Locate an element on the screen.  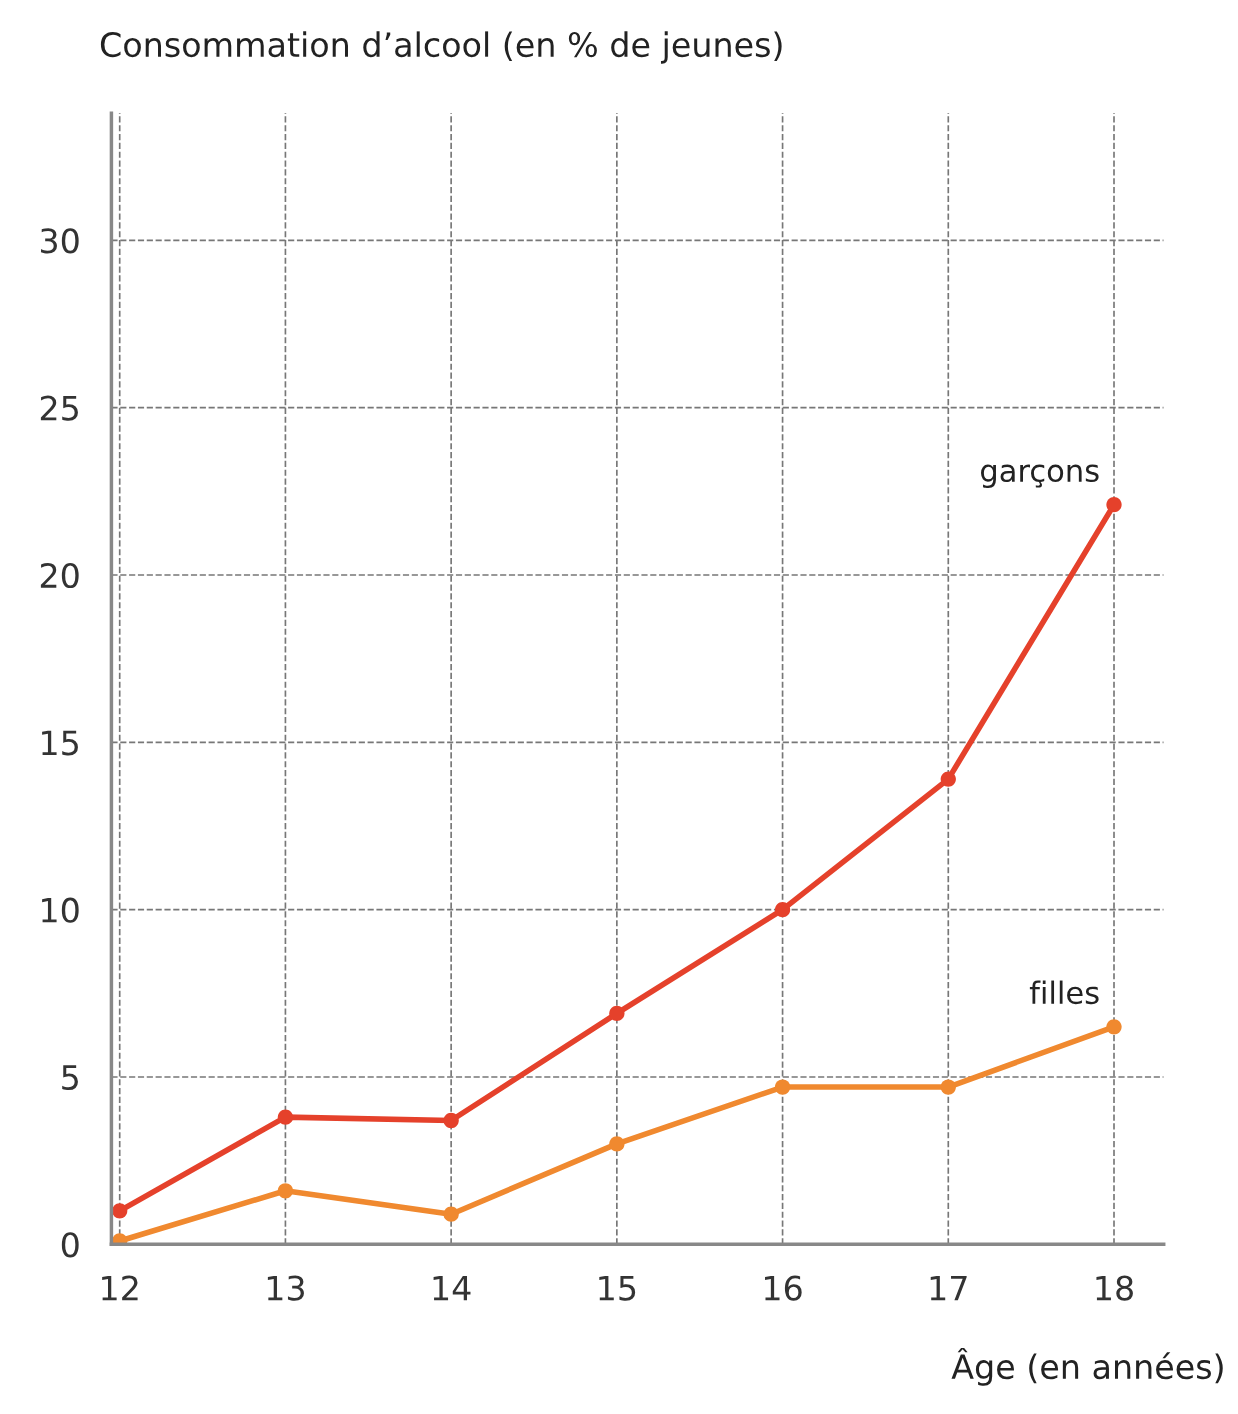
x-tick-label: 13 is located at coordinates (285, 1288).